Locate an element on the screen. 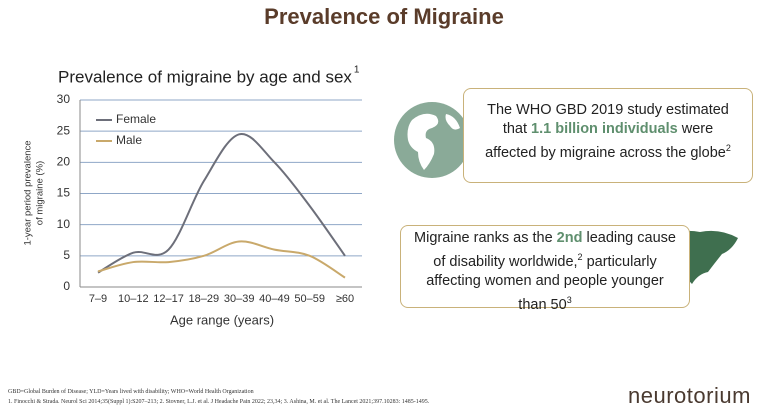 The height and width of the screenshot is (419, 768). y-tick-label: 30 is located at coordinates (64, 99).